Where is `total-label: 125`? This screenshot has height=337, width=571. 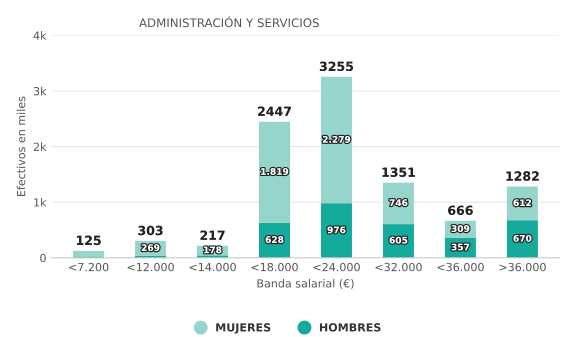 total-label: 125 is located at coordinates (88, 241).